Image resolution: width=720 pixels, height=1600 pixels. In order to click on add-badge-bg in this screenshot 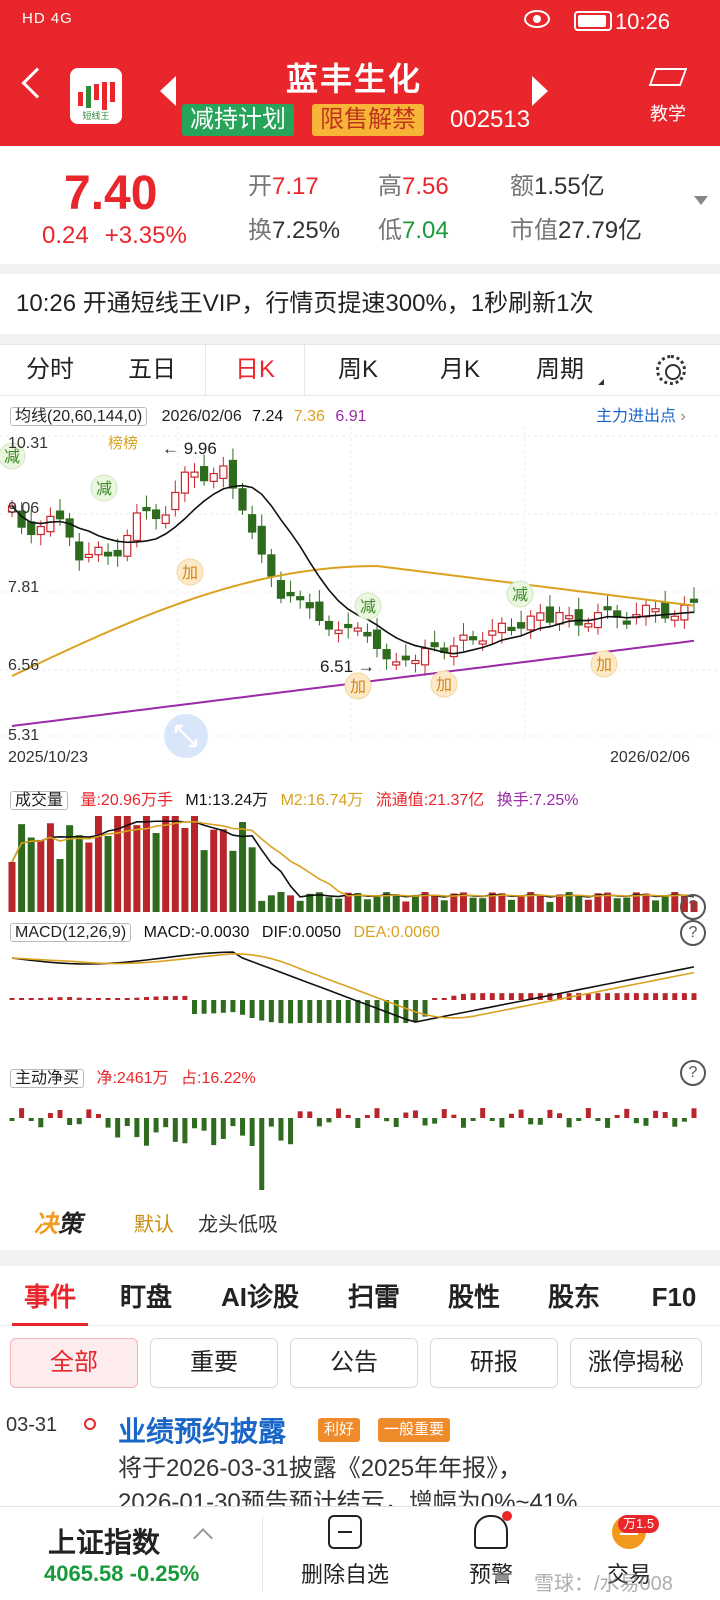, I will do `click(358, 686)`.